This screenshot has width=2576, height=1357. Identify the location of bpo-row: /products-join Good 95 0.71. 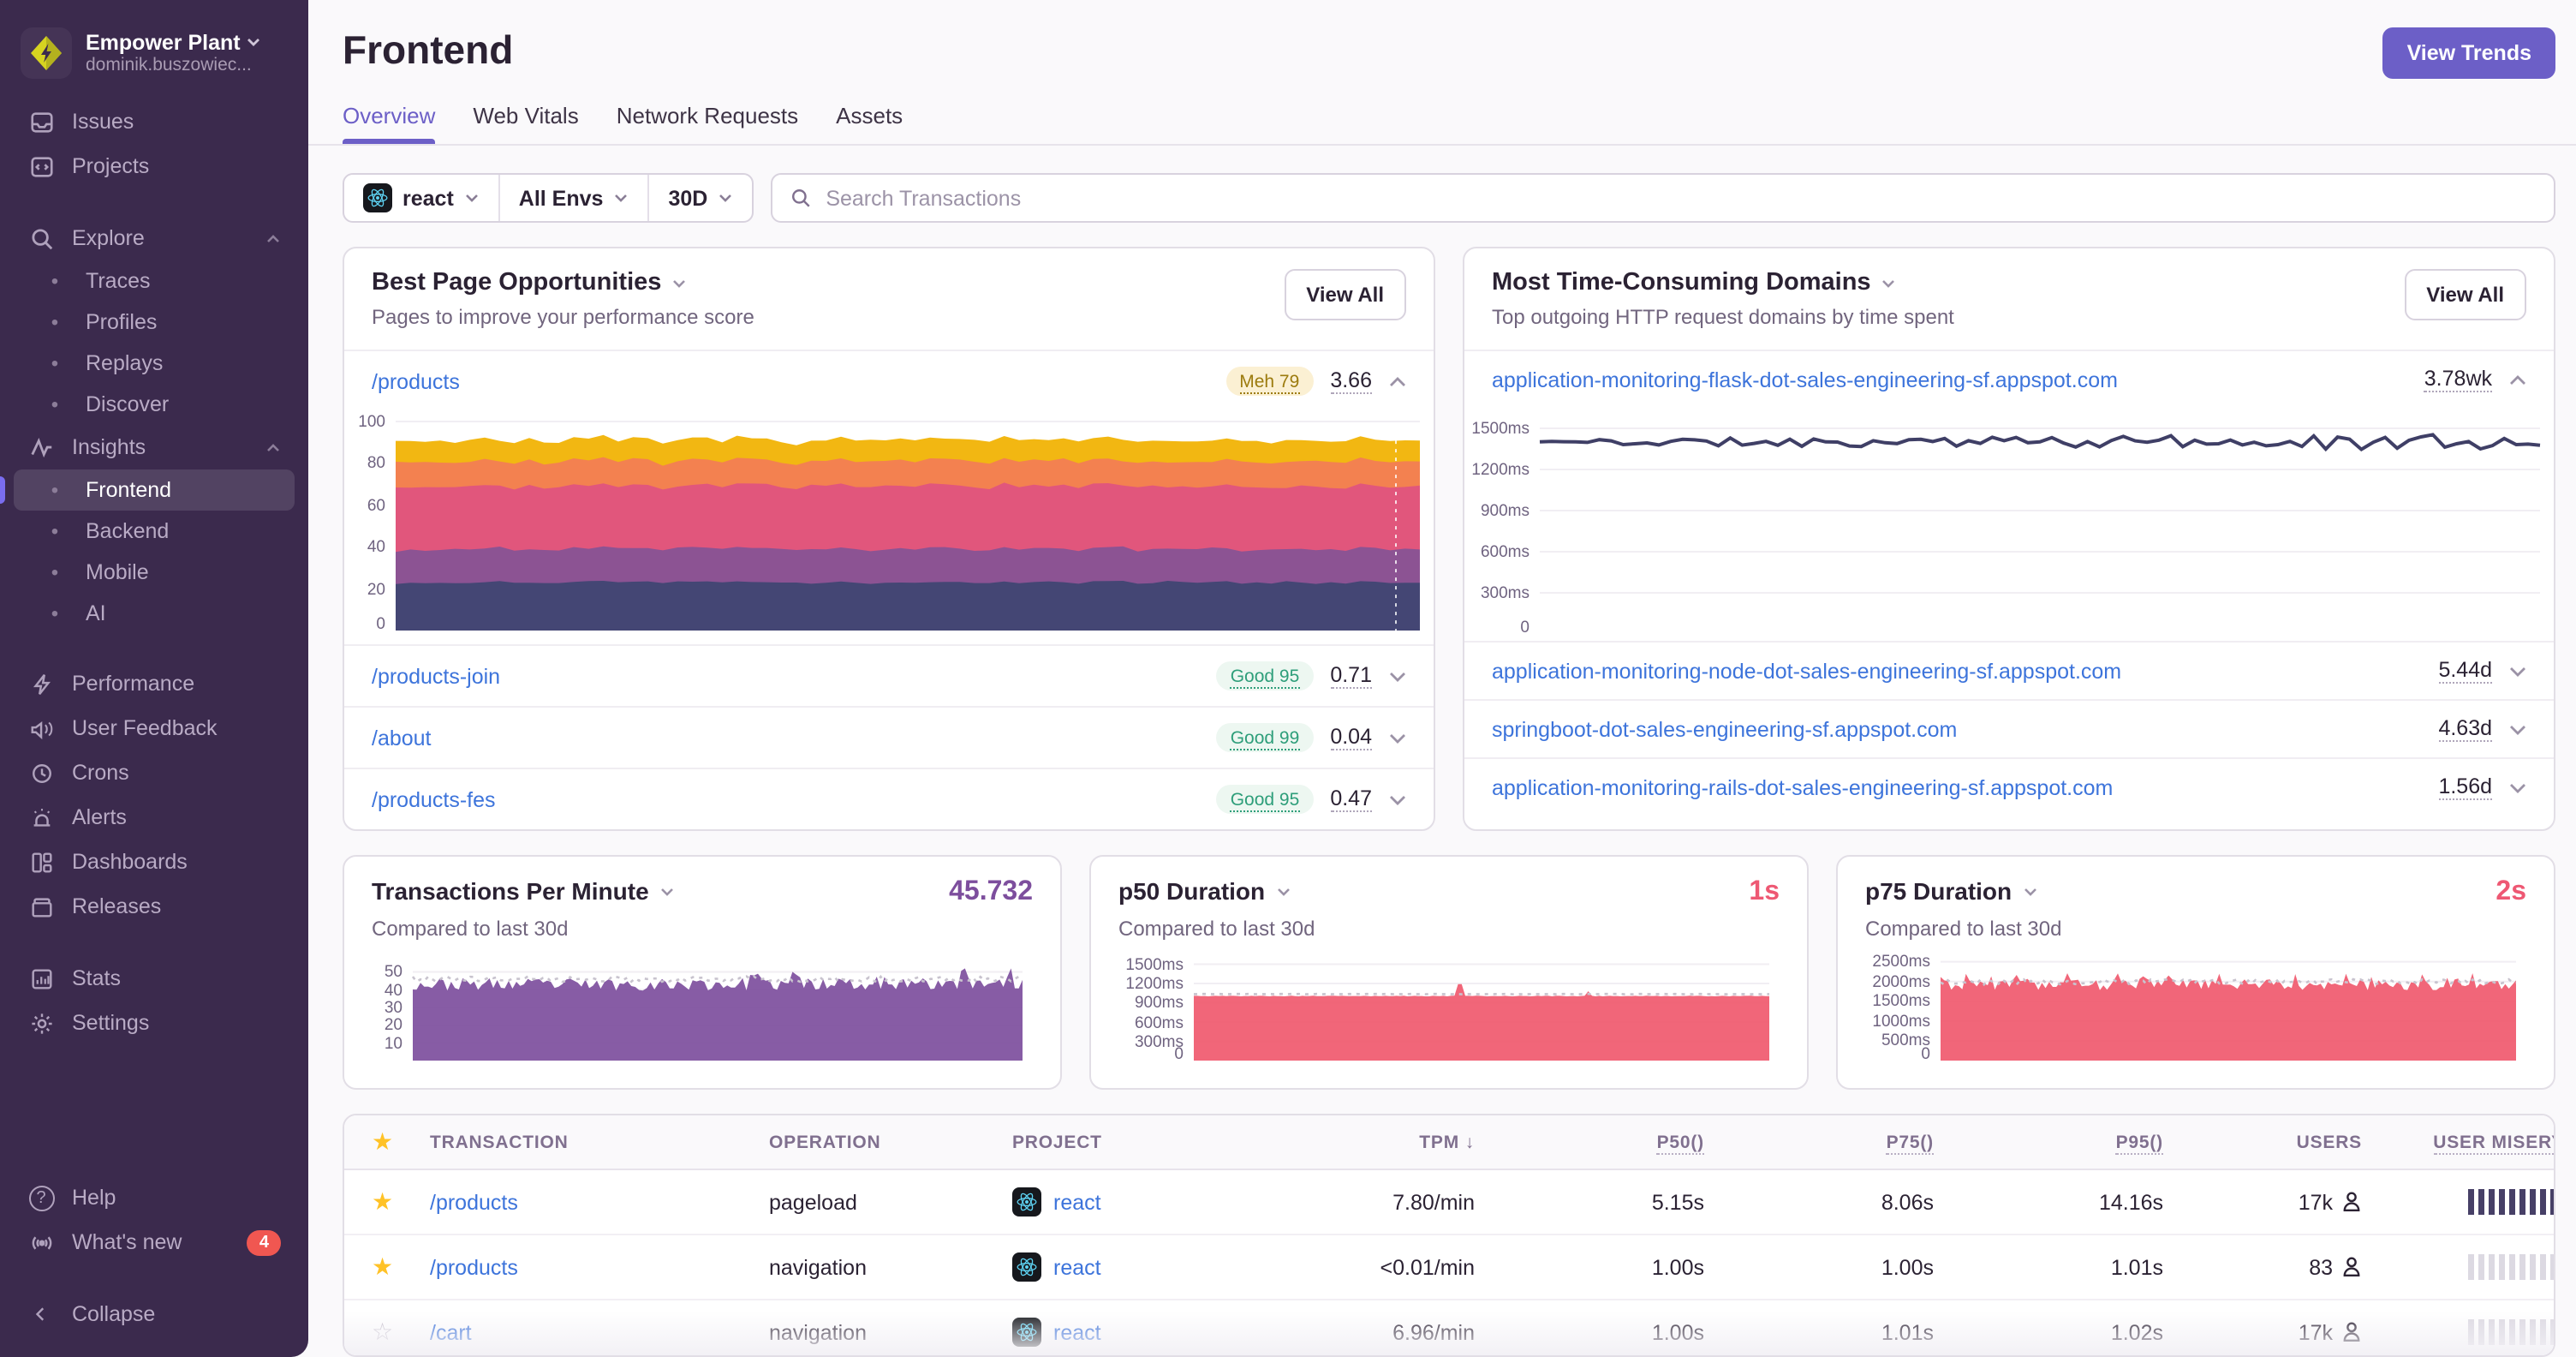
(889, 675).